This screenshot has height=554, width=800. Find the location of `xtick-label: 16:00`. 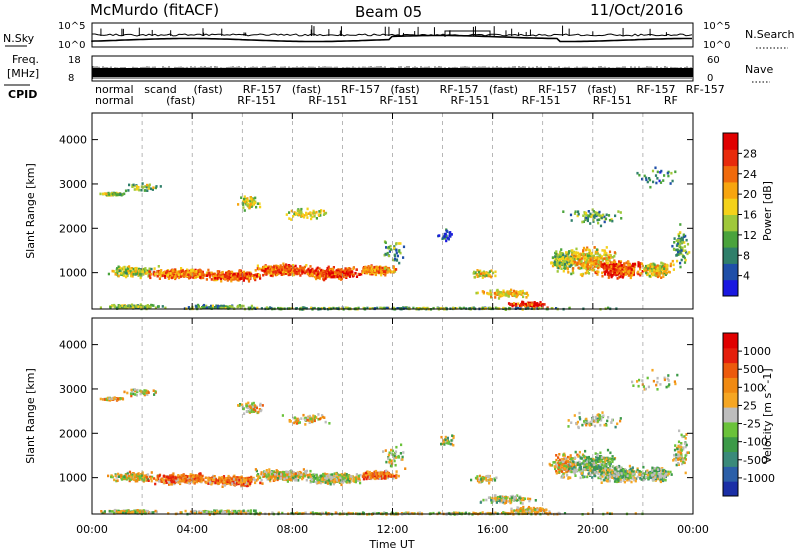

xtick-label: 16:00 is located at coordinates (493, 529).